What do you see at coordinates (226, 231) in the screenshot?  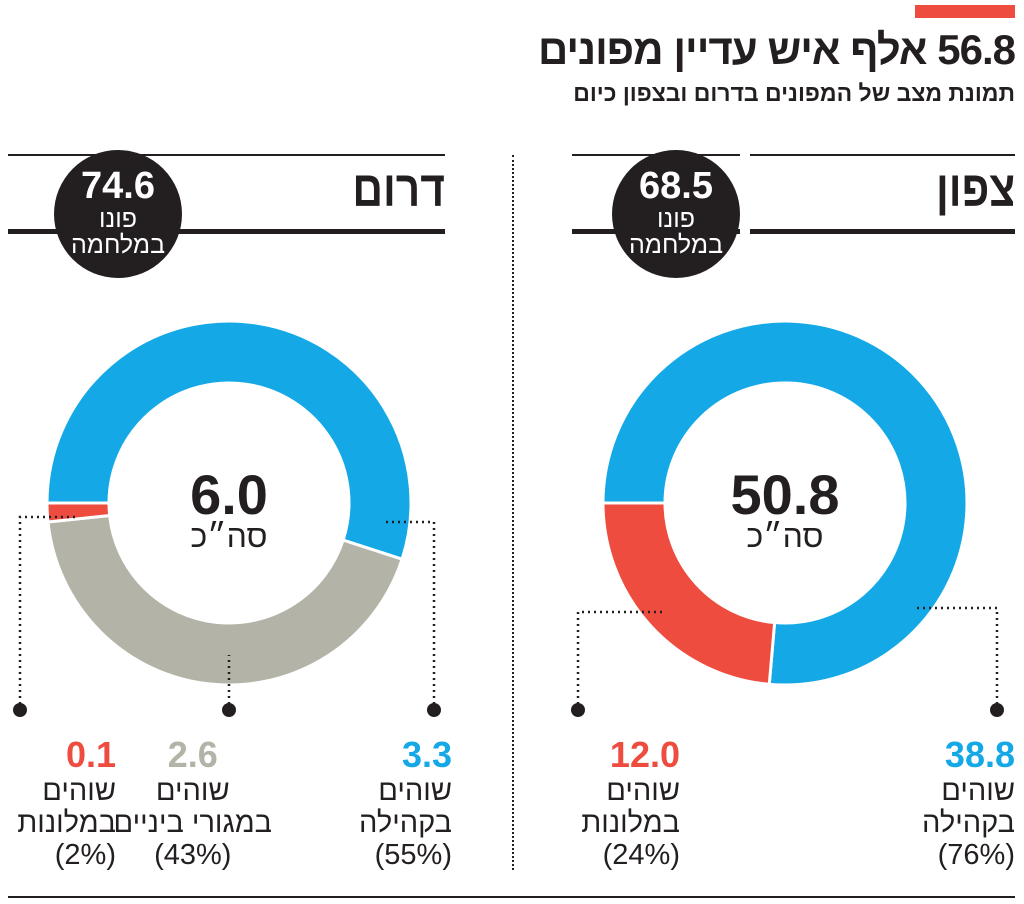 I see `south-bottom-rule` at bounding box center [226, 231].